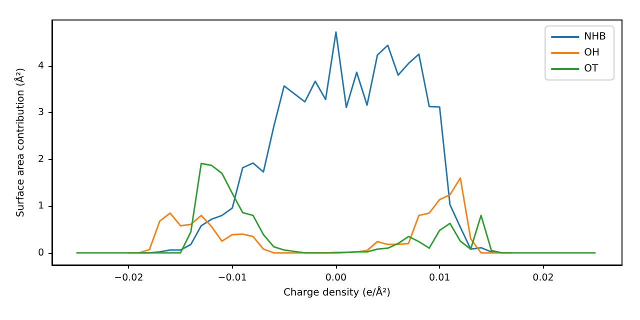  What do you see at coordinates (595, 37) in the screenshot?
I see `legend-label: NHB` at bounding box center [595, 37].